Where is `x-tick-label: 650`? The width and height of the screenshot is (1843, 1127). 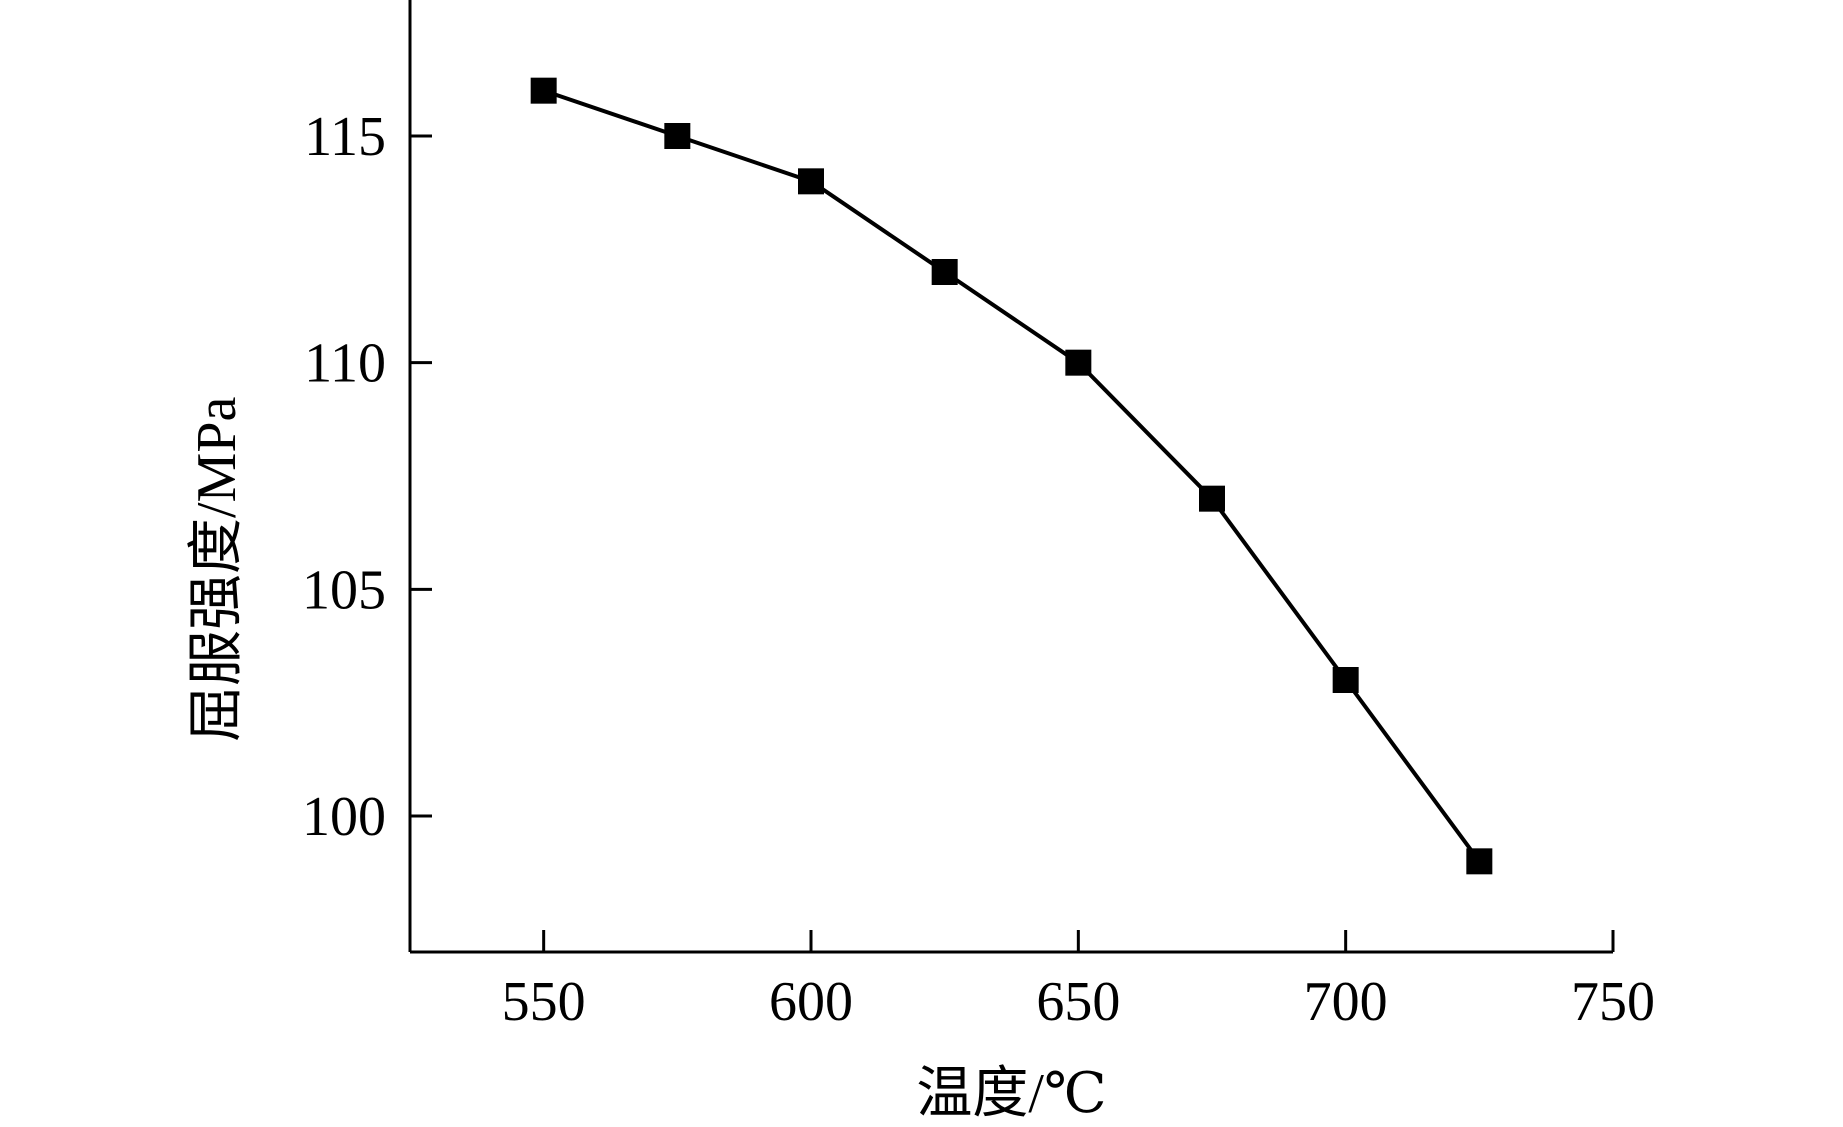 x-tick-label: 650 is located at coordinates (1078, 1002).